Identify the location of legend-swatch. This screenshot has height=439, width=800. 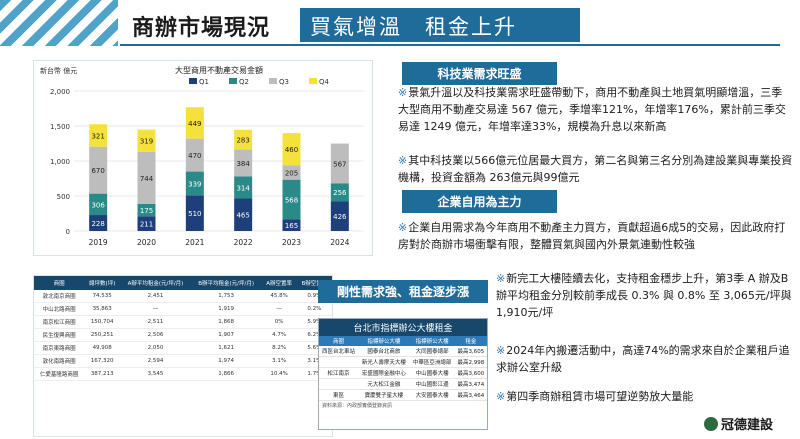
(273, 81).